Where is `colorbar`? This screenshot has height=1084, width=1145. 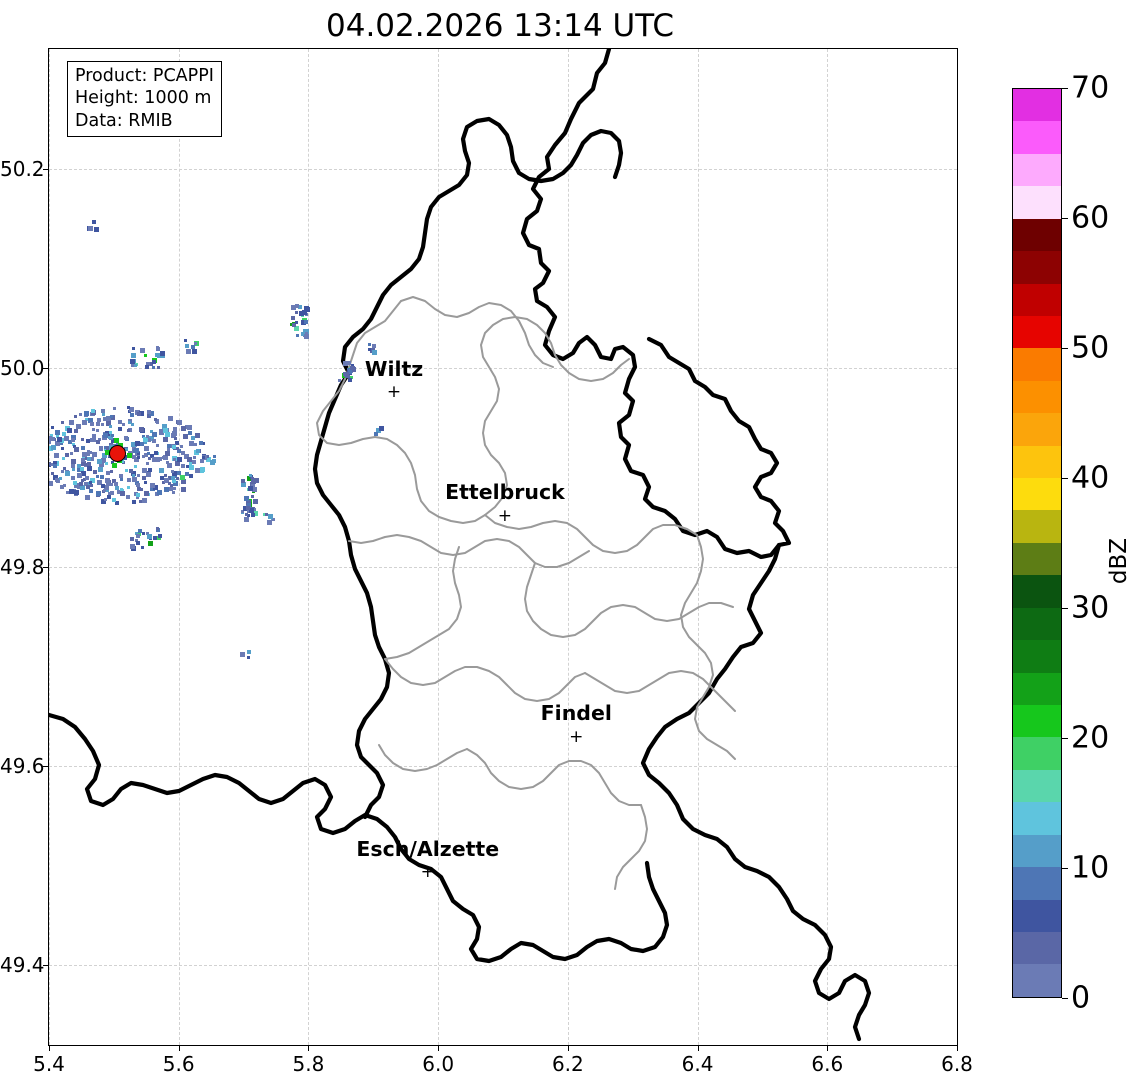 colorbar is located at coordinates (1037, 543).